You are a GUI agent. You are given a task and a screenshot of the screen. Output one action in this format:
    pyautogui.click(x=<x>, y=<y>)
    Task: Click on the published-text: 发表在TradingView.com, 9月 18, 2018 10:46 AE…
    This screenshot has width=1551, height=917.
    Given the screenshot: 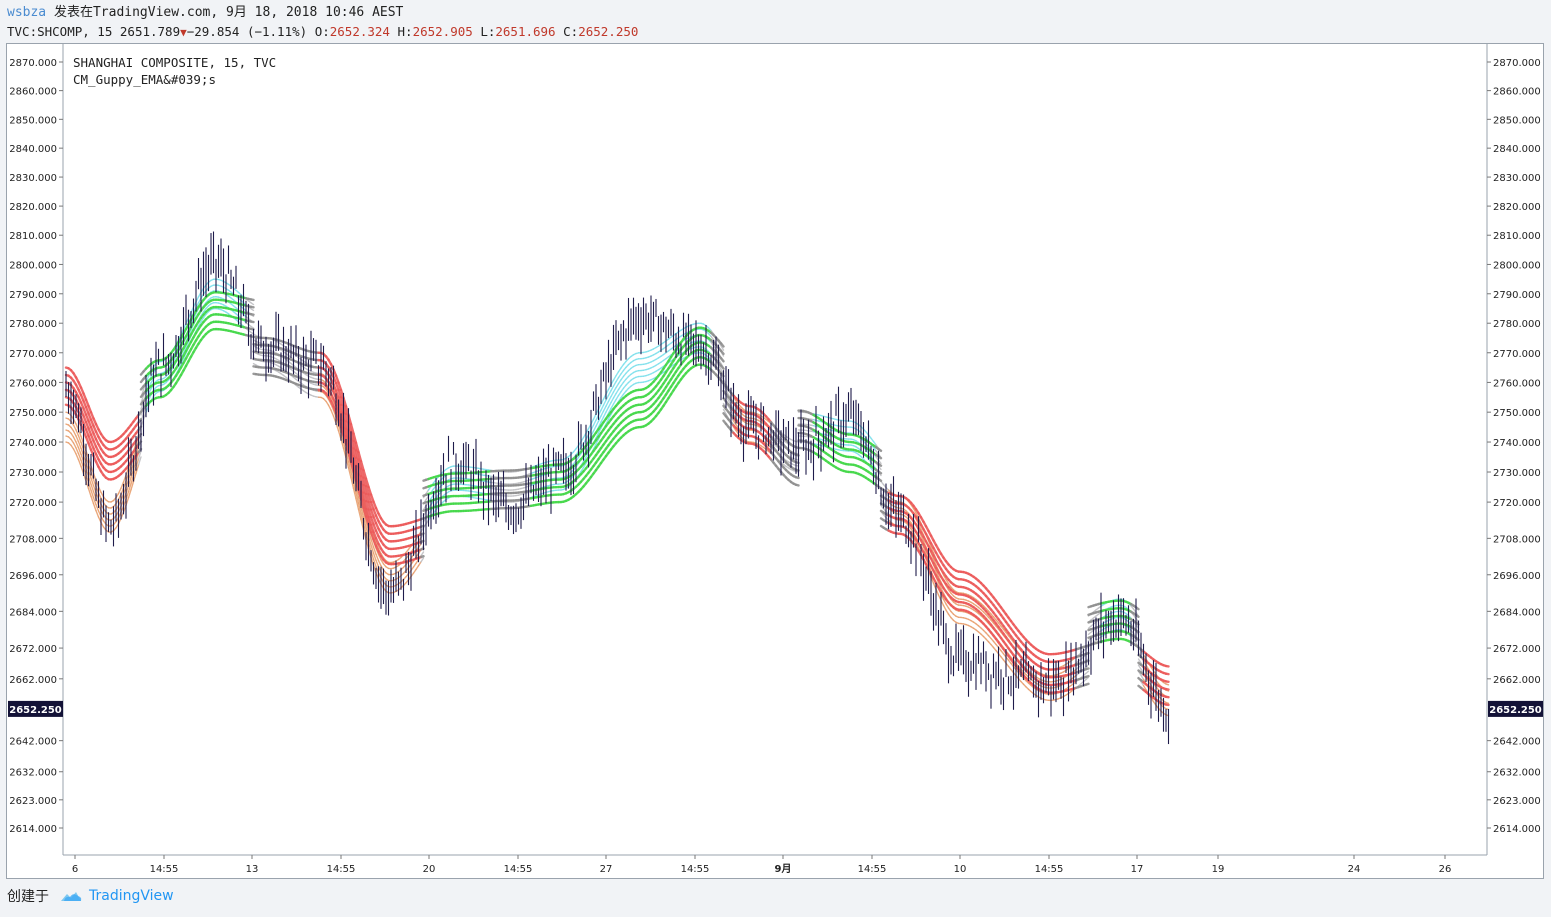 What is the action you would take?
    pyautogui.click(x=228, y=12)
    